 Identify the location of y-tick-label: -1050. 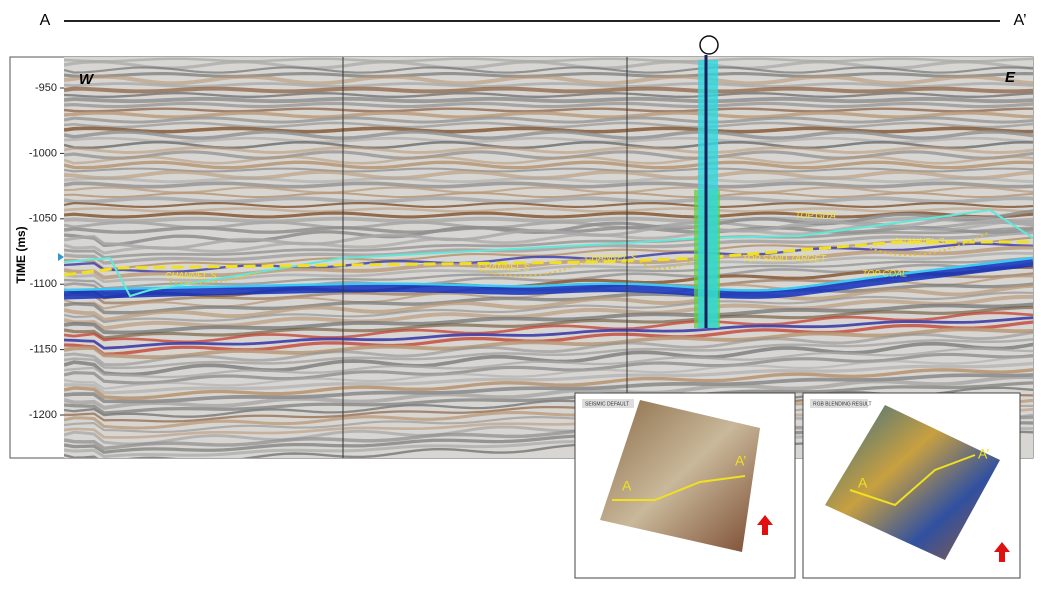
(43, 219).